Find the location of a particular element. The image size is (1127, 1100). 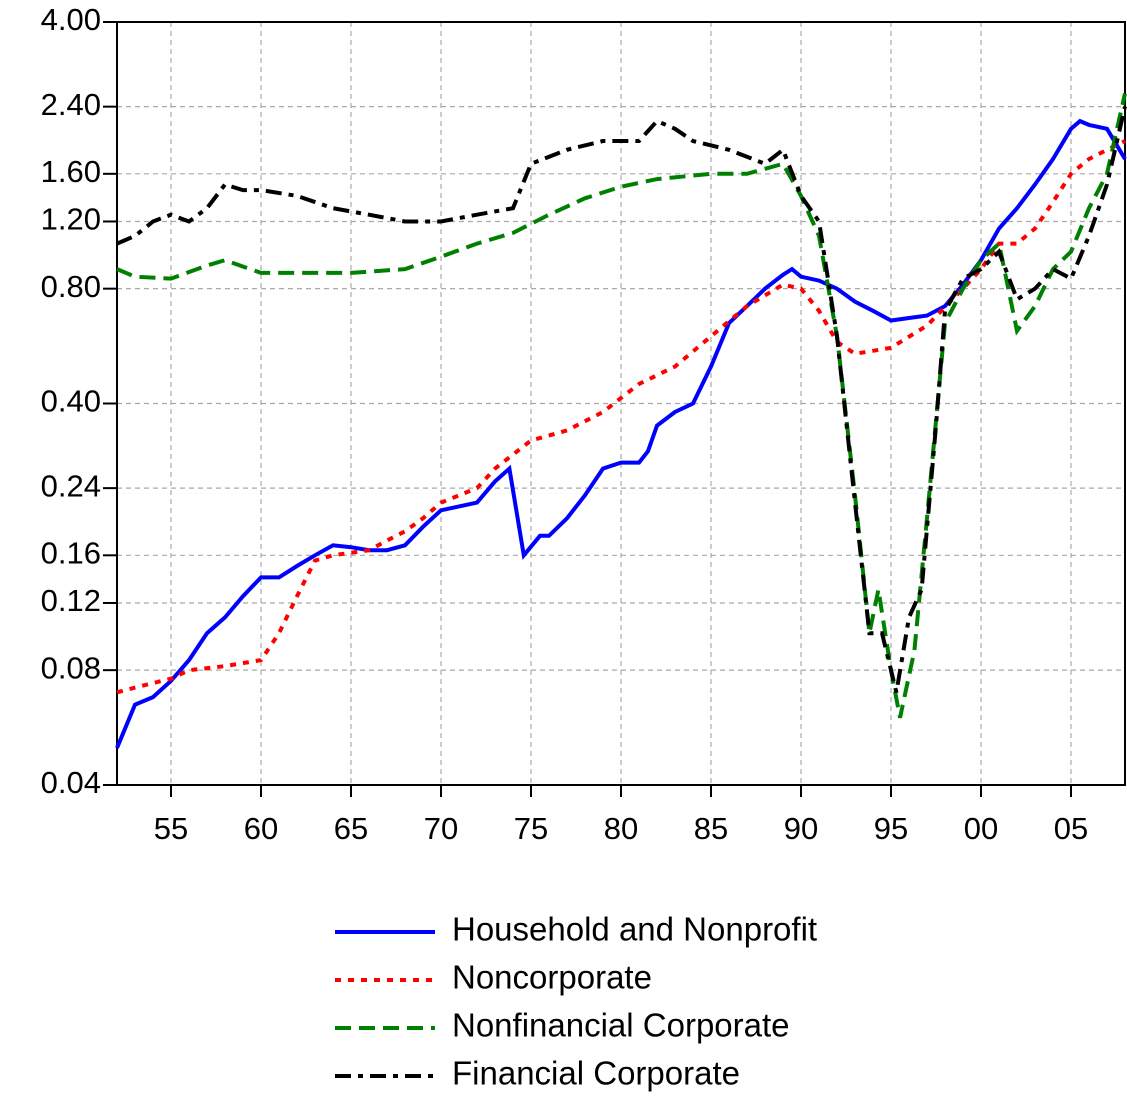

x-tick-label: 80 is located at coordinates (621, 828).